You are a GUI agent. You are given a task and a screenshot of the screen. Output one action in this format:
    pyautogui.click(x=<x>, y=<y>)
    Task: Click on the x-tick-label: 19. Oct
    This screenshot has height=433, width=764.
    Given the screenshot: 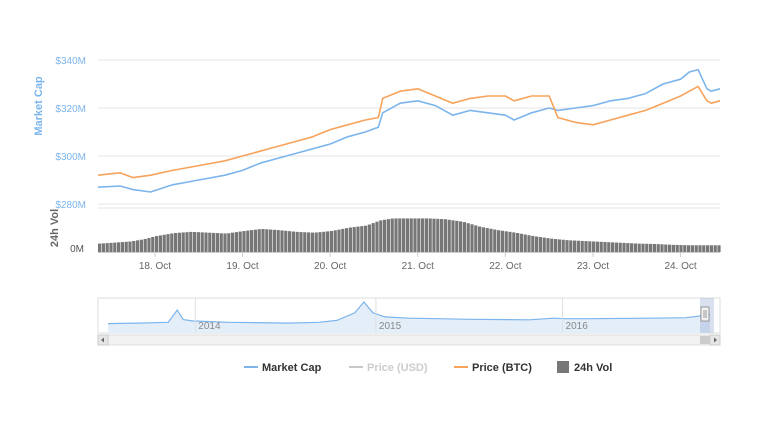 What is the action you would take?
    pyautogui.click(x=242, y=266)
    